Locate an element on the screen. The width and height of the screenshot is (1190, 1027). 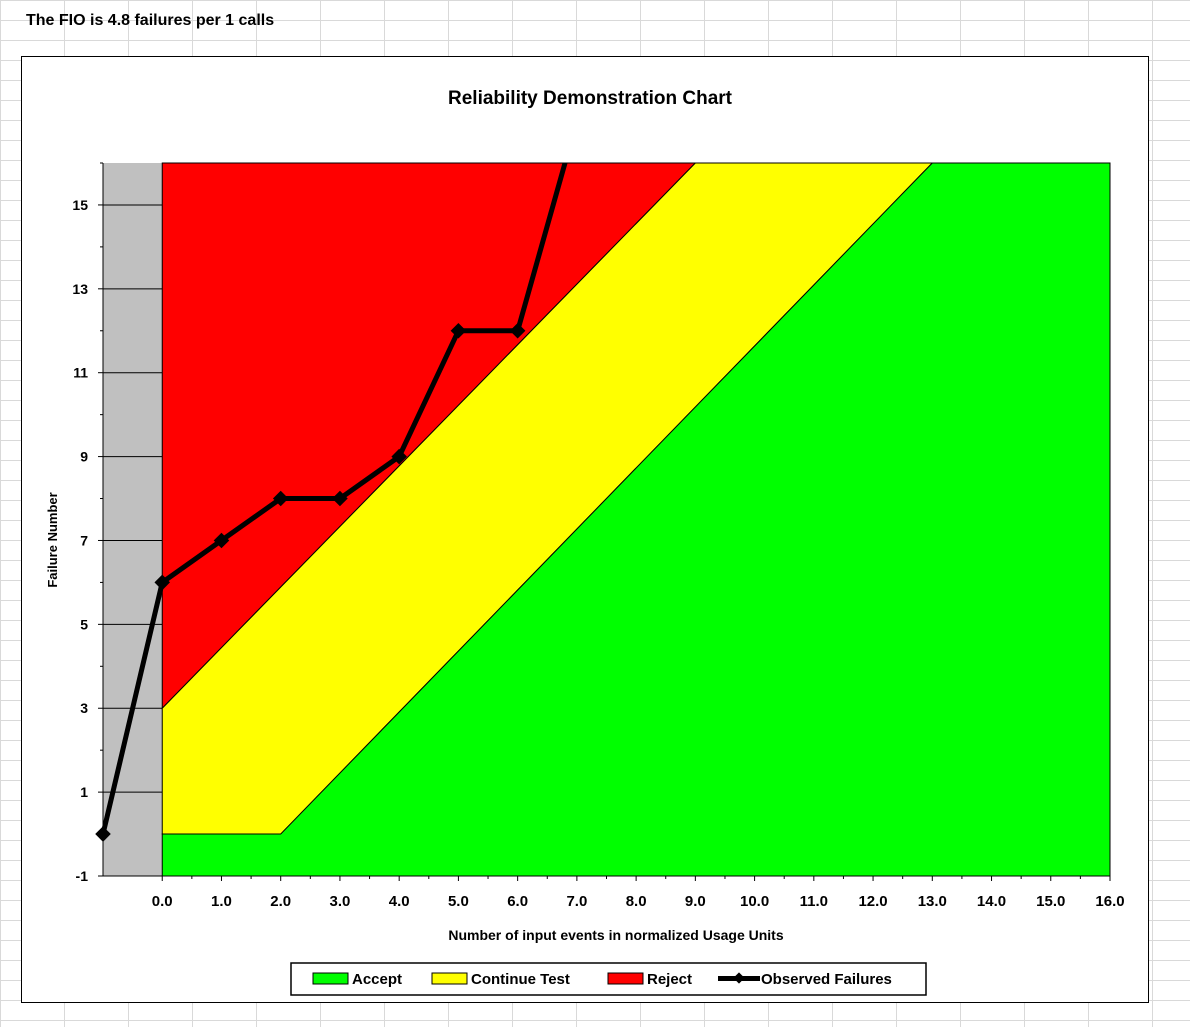
chart-title: Reliability Demonstration Chart is located at coordinates (590, 98).